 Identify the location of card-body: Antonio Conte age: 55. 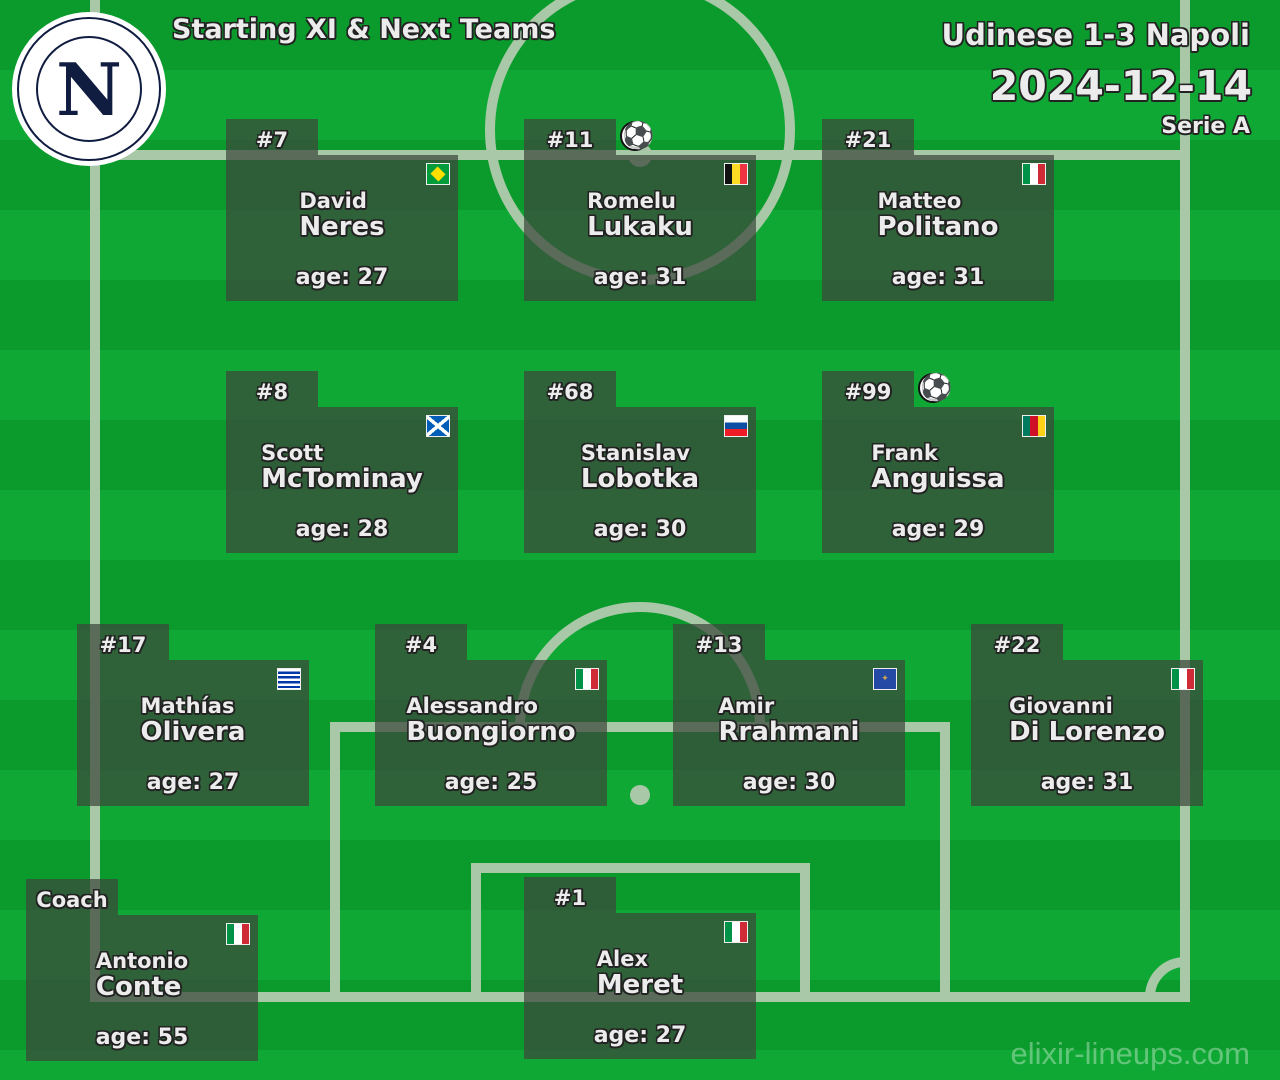
(142, 988).